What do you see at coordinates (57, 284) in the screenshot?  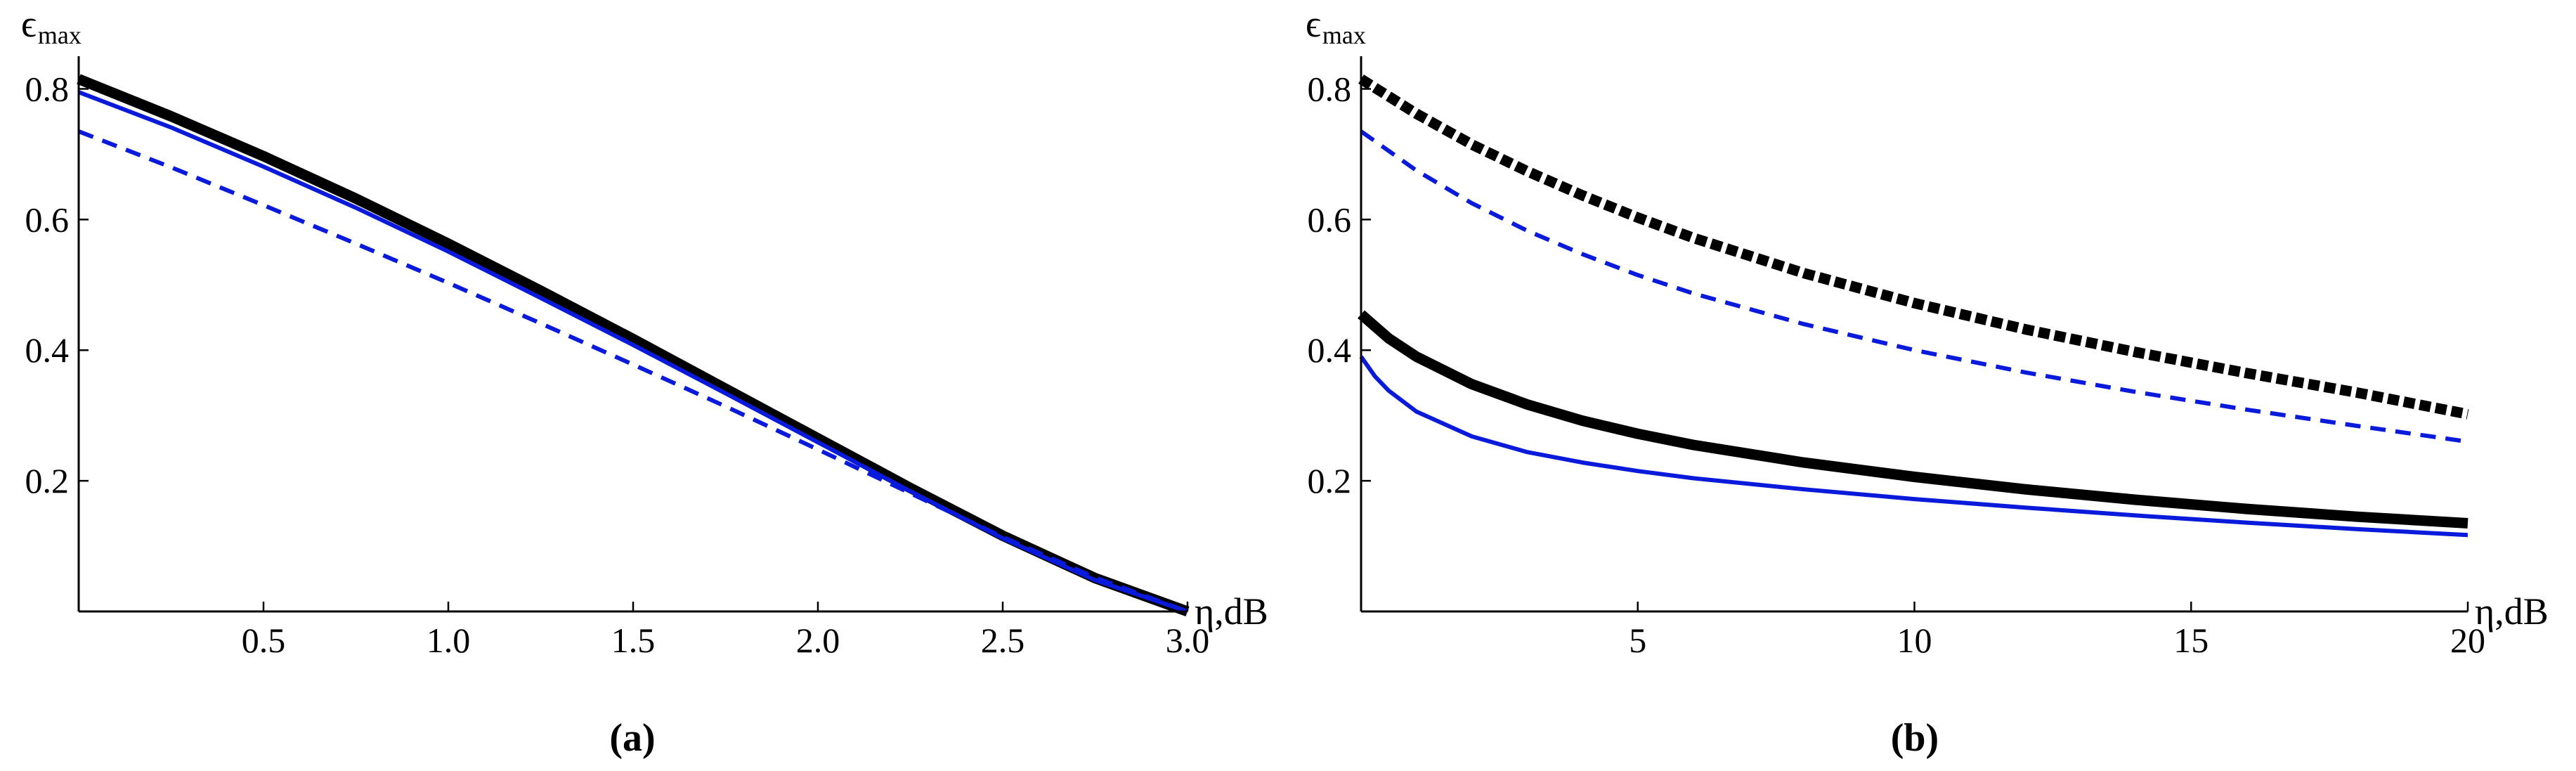 I see `y-ticks-a: 0.2 0.4 0.6 0.8` at bounding box center [57, 284].